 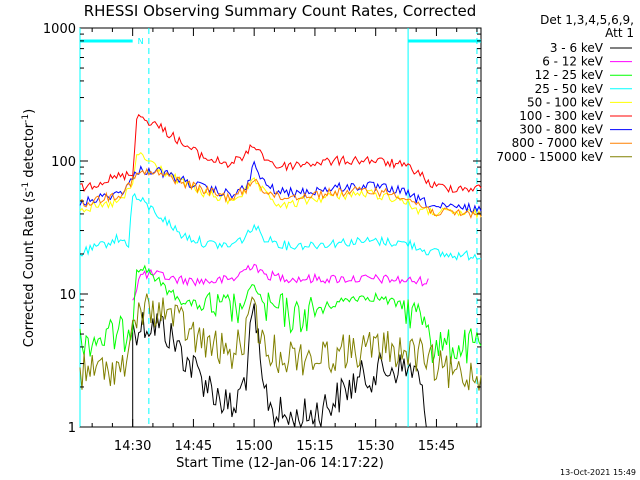 What do you see at coordinates (573, 62) in the screenshot?
I see `legend-label-2: 6 - 12 keV` at bounding box center [573, 62].